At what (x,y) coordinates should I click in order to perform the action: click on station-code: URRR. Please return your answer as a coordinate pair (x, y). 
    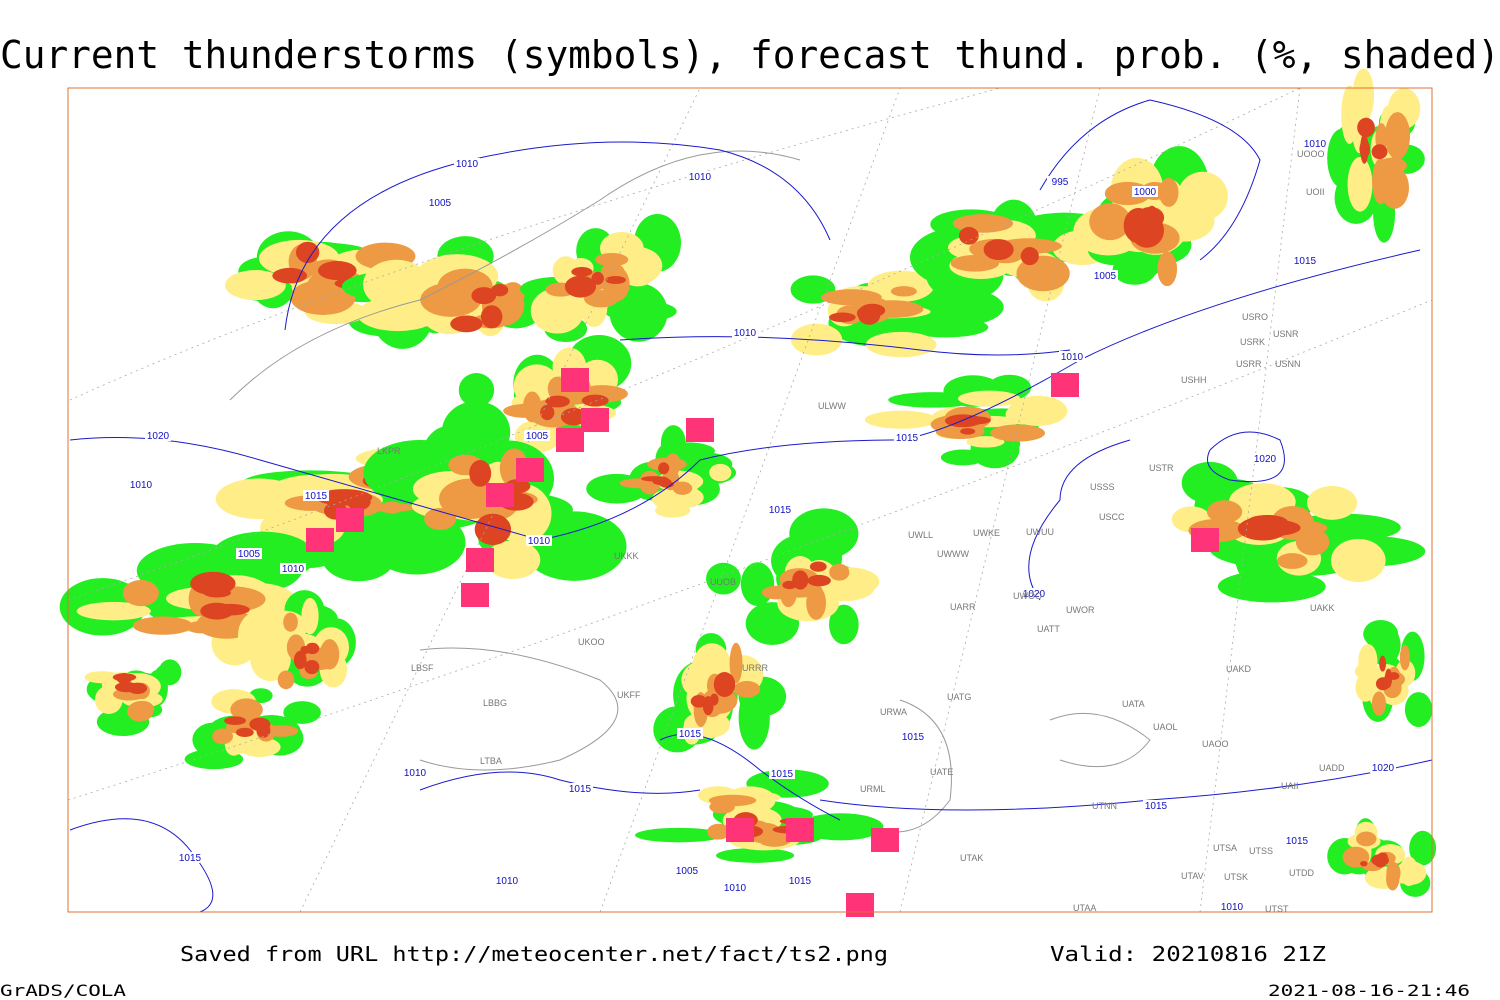
    Looking at the image, I should click on (755, 668).